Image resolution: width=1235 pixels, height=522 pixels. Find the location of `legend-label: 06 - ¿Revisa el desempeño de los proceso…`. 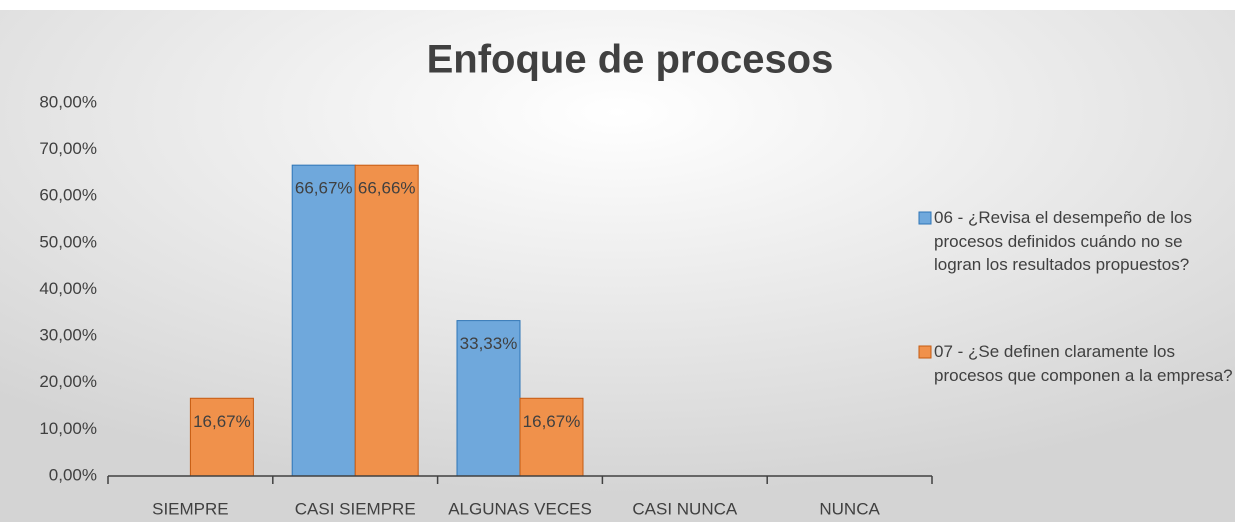

legend-label: 06 - ¿Revisa el desempeño de los proceso… is located at coordinates (1063, 241).